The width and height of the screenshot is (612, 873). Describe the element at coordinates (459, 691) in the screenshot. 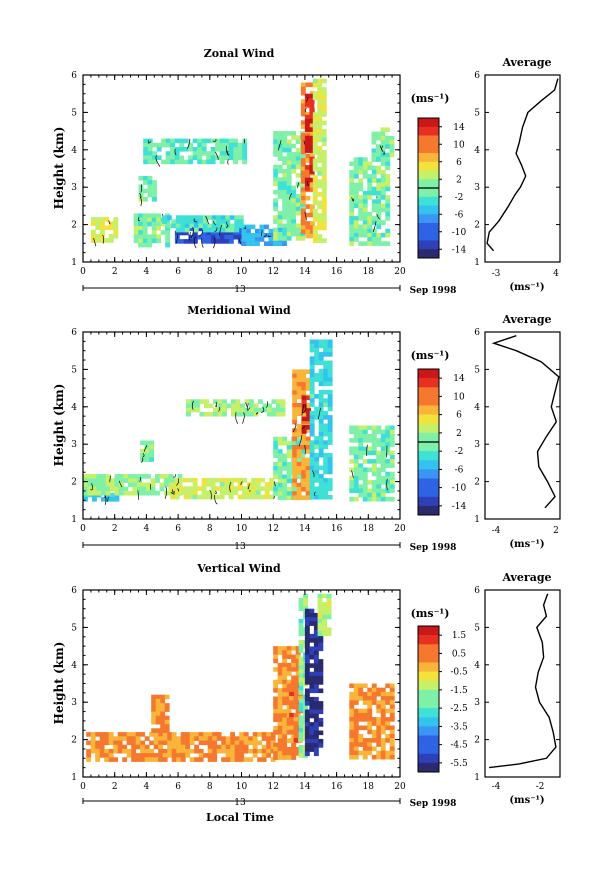

I see `colorbar-tick-label: -1.5` at that location.